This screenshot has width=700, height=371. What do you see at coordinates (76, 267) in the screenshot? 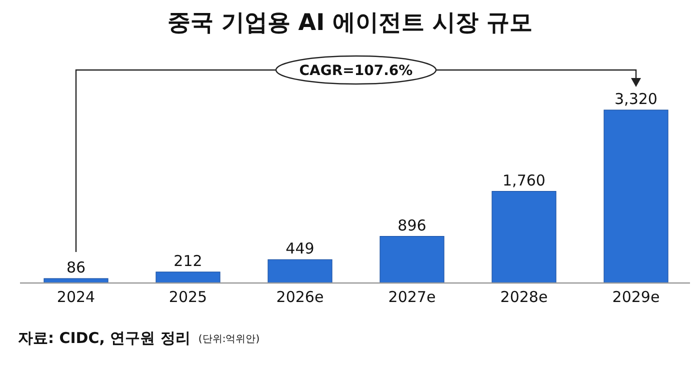
I see `data-label: 86` at bounding box center [76, 267].